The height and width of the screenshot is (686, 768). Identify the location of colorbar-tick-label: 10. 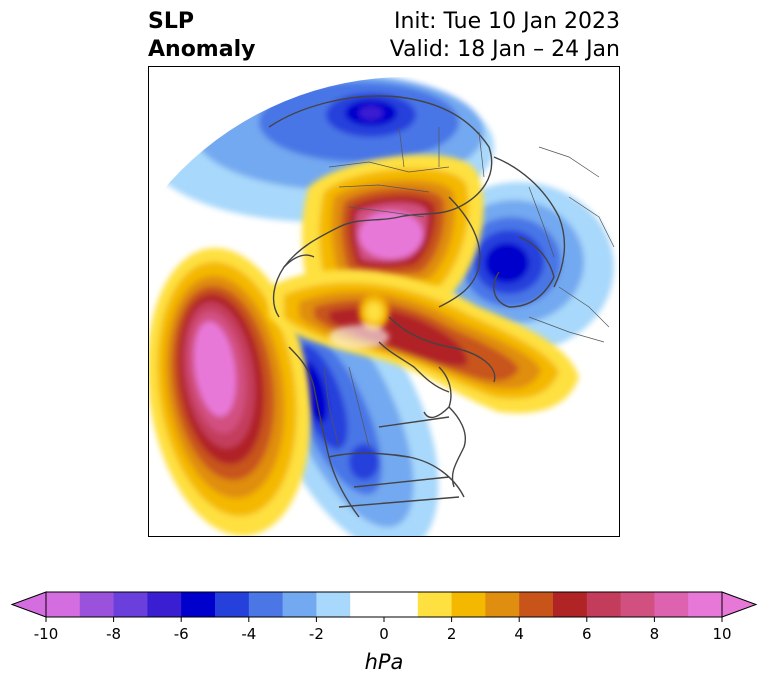
(721, 634).